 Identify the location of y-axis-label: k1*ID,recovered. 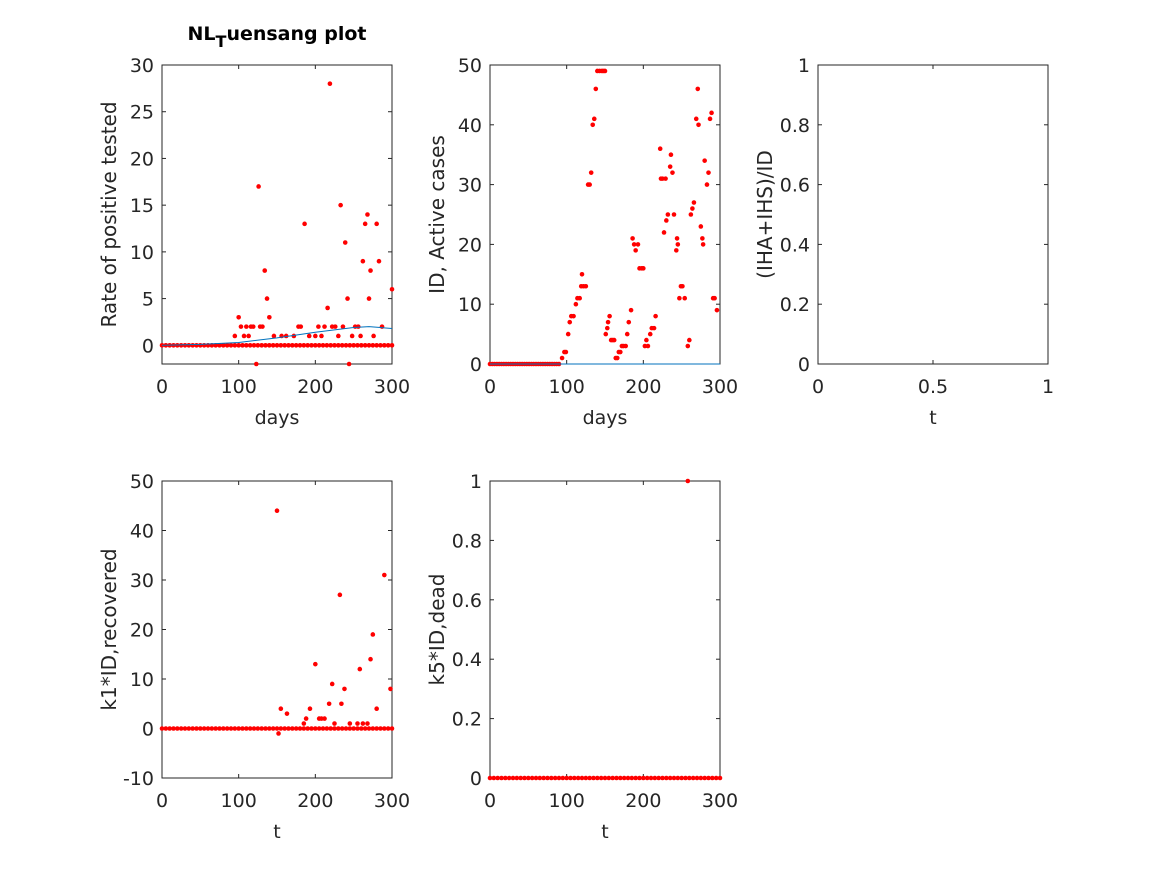
(109, 629).